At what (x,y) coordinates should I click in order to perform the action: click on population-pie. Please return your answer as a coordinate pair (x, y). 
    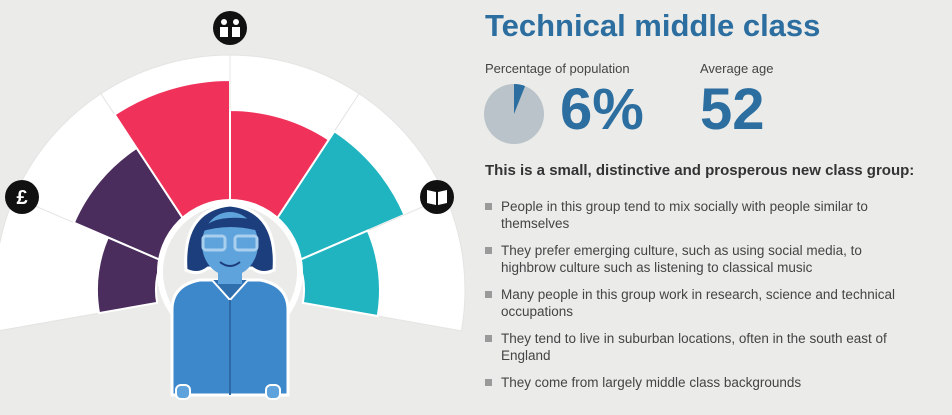
    Looking at the image, I should click on (514, 114).